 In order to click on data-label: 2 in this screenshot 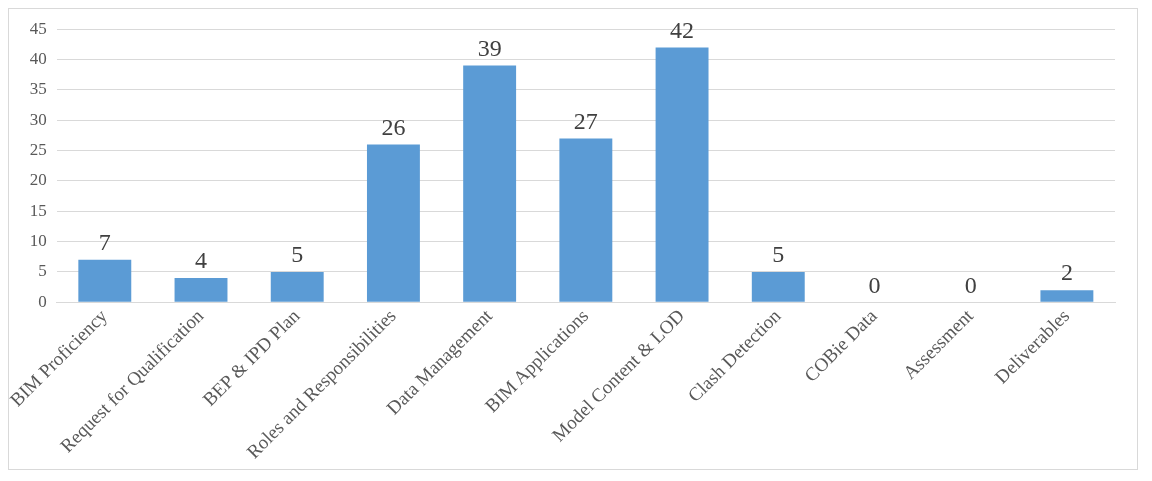, I will do `click(1066, 272)`.